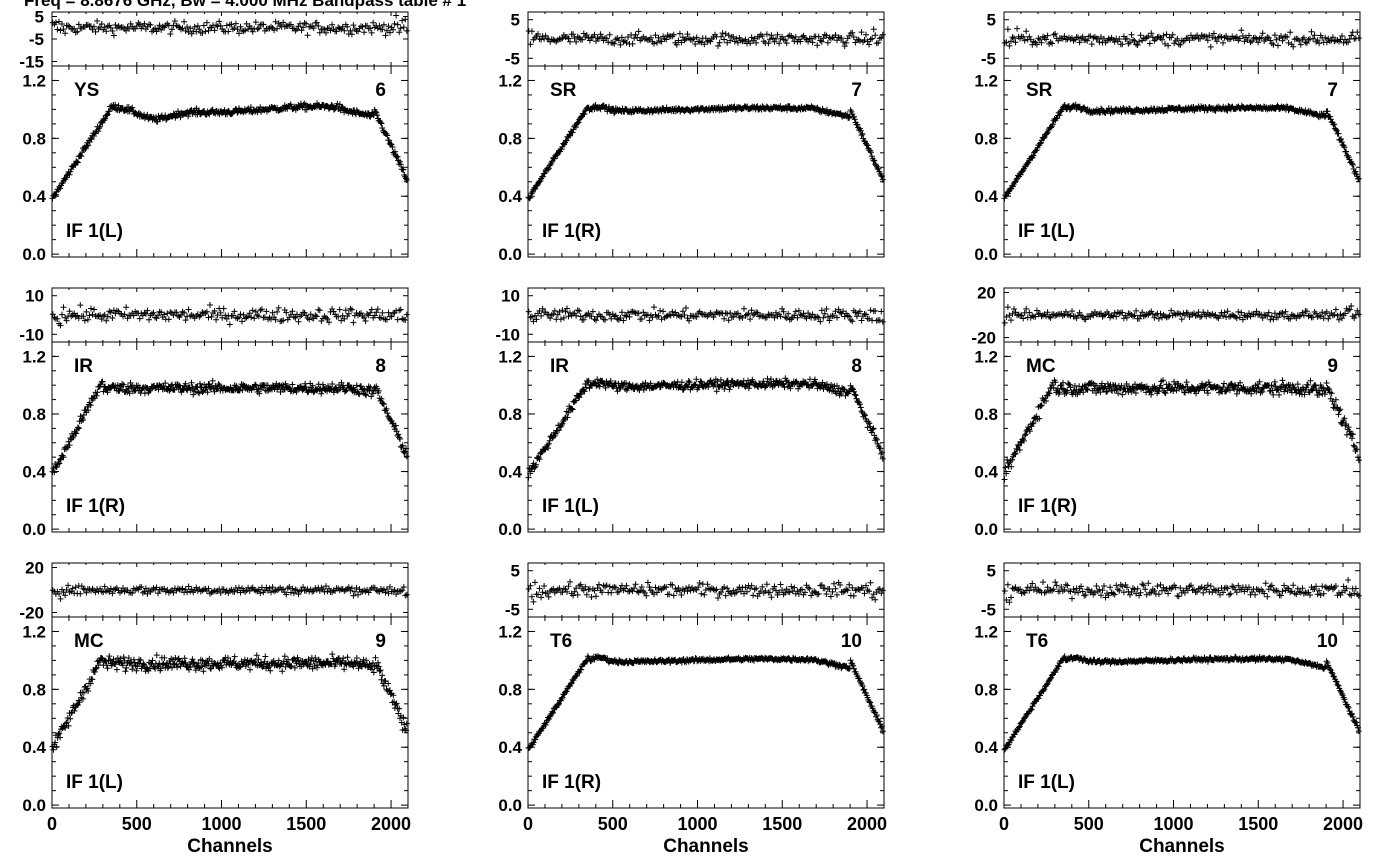 The image size is (1380, 865). What do you see at coordinates (856, 90) in the screenshot?
I see `antenna-number: 7` at bounding box center [856, 90].